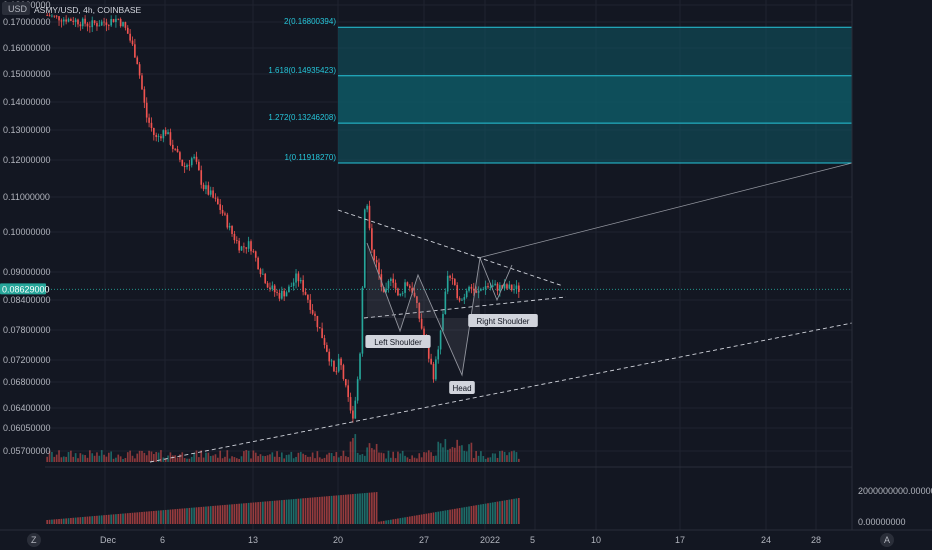 This screenshot has width=932, height=550. Describe the element at coordinates (503, 320) in the screenshot. I see `annotation-right-shoulder: Right Shoulder` at that location.